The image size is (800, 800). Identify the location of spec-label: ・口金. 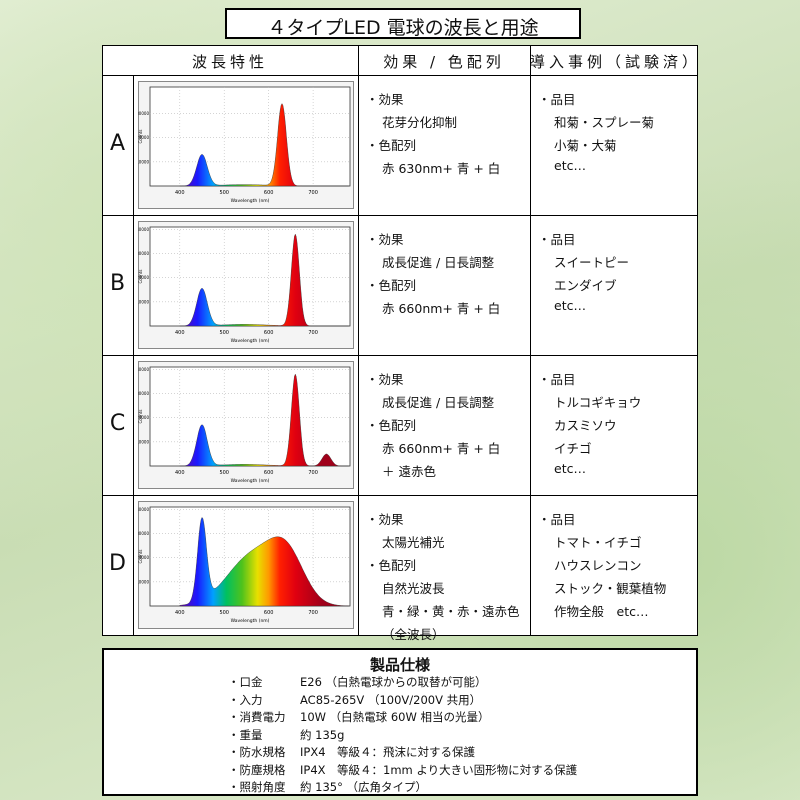
(245, 682).